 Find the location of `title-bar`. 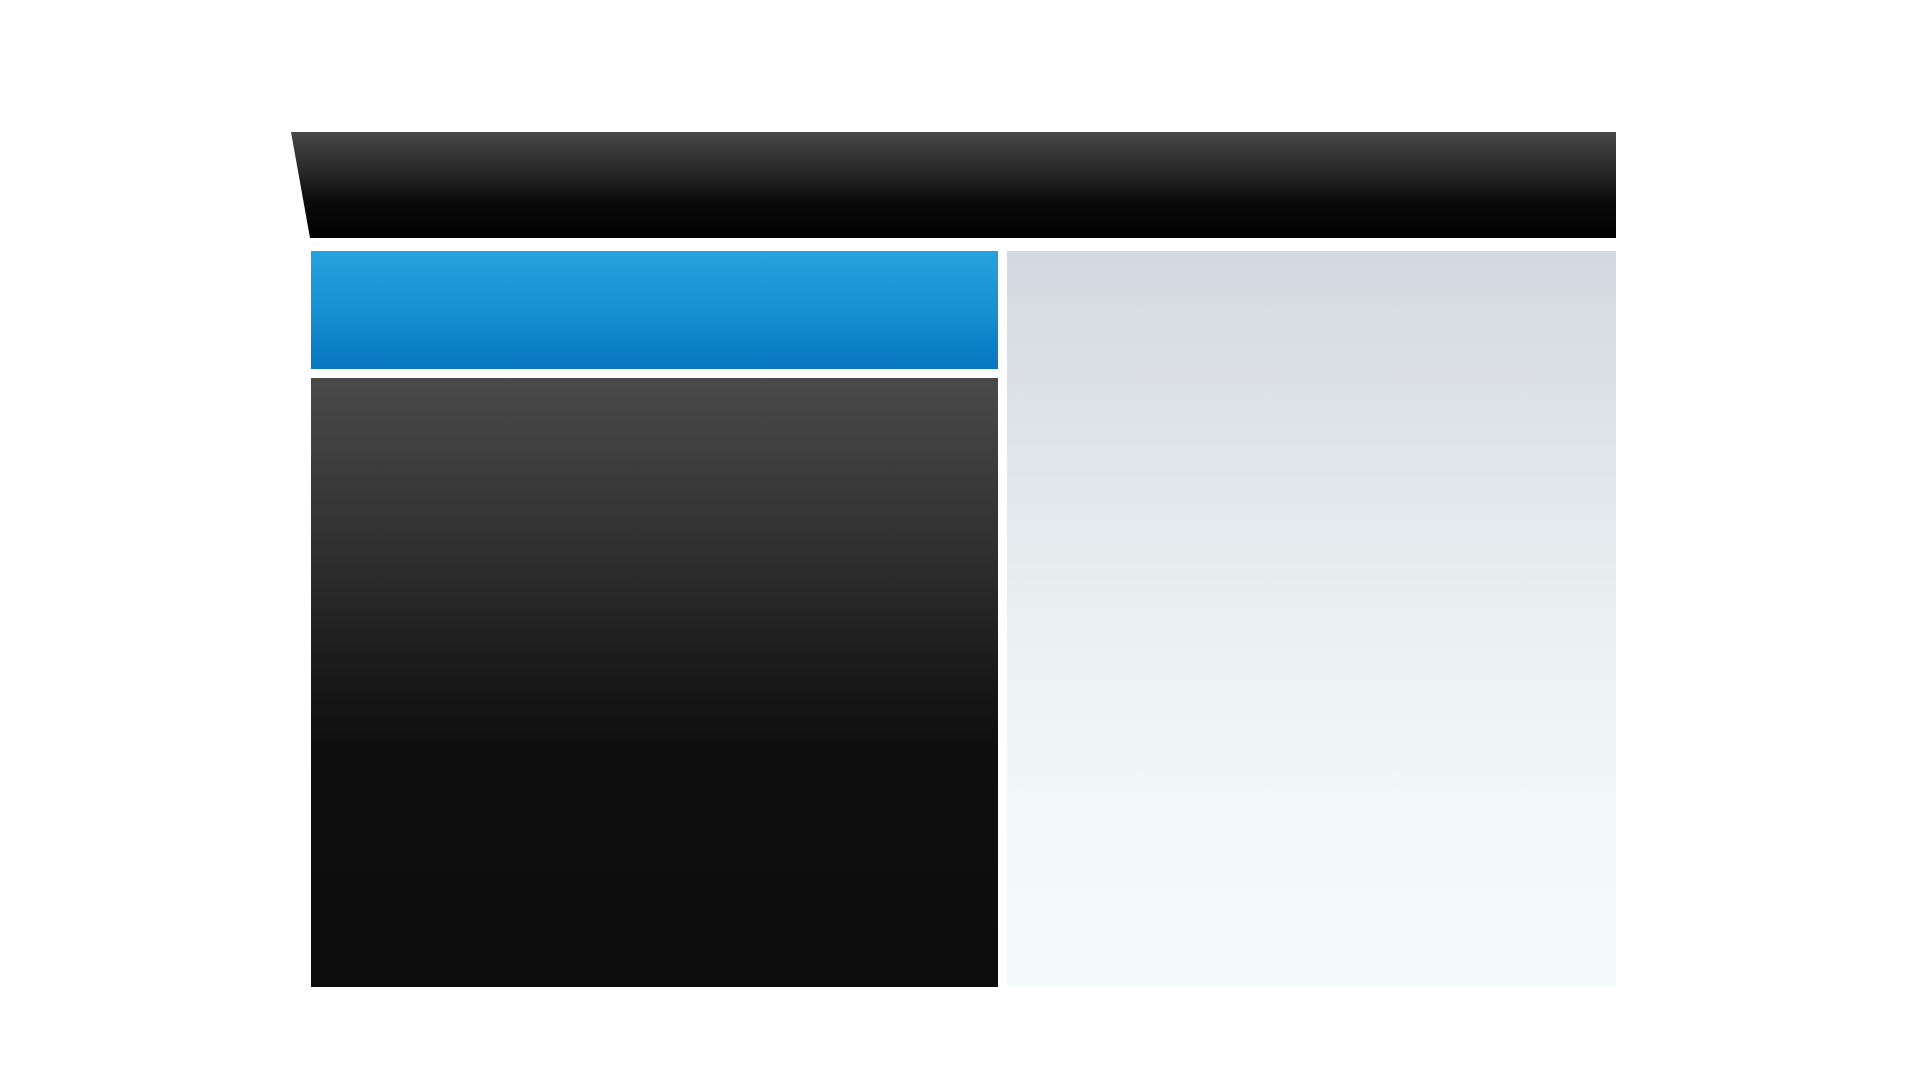

title-bar is located at coordinates (953, 185).